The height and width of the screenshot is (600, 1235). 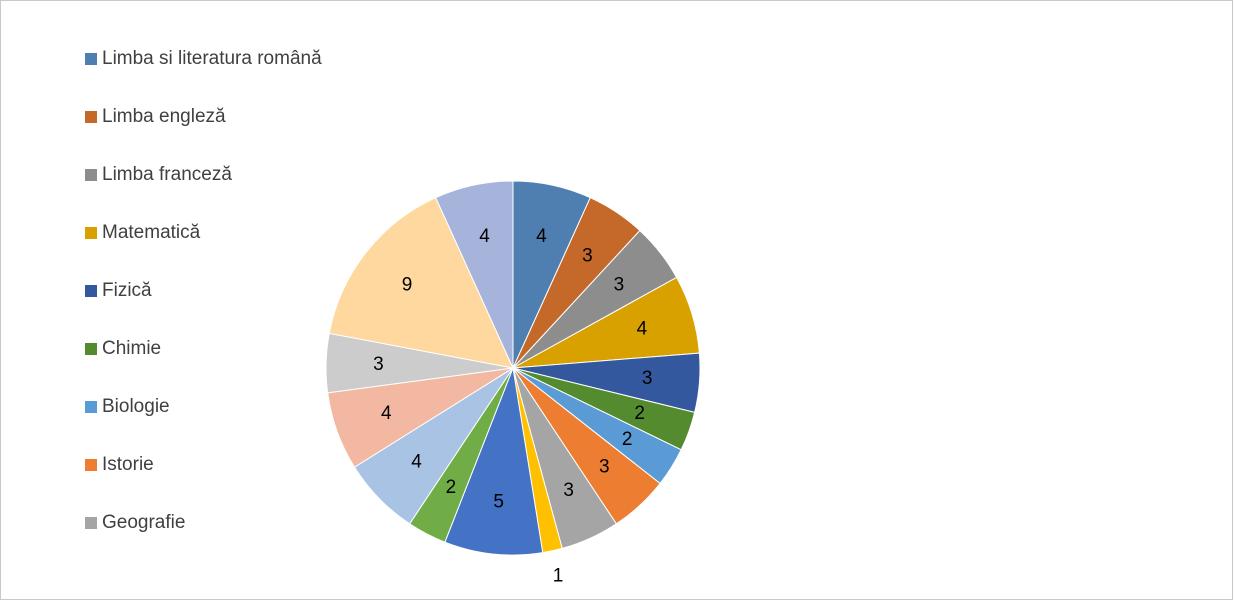 I want to click on legend-label: Istorie, so click(x=128, y=464).